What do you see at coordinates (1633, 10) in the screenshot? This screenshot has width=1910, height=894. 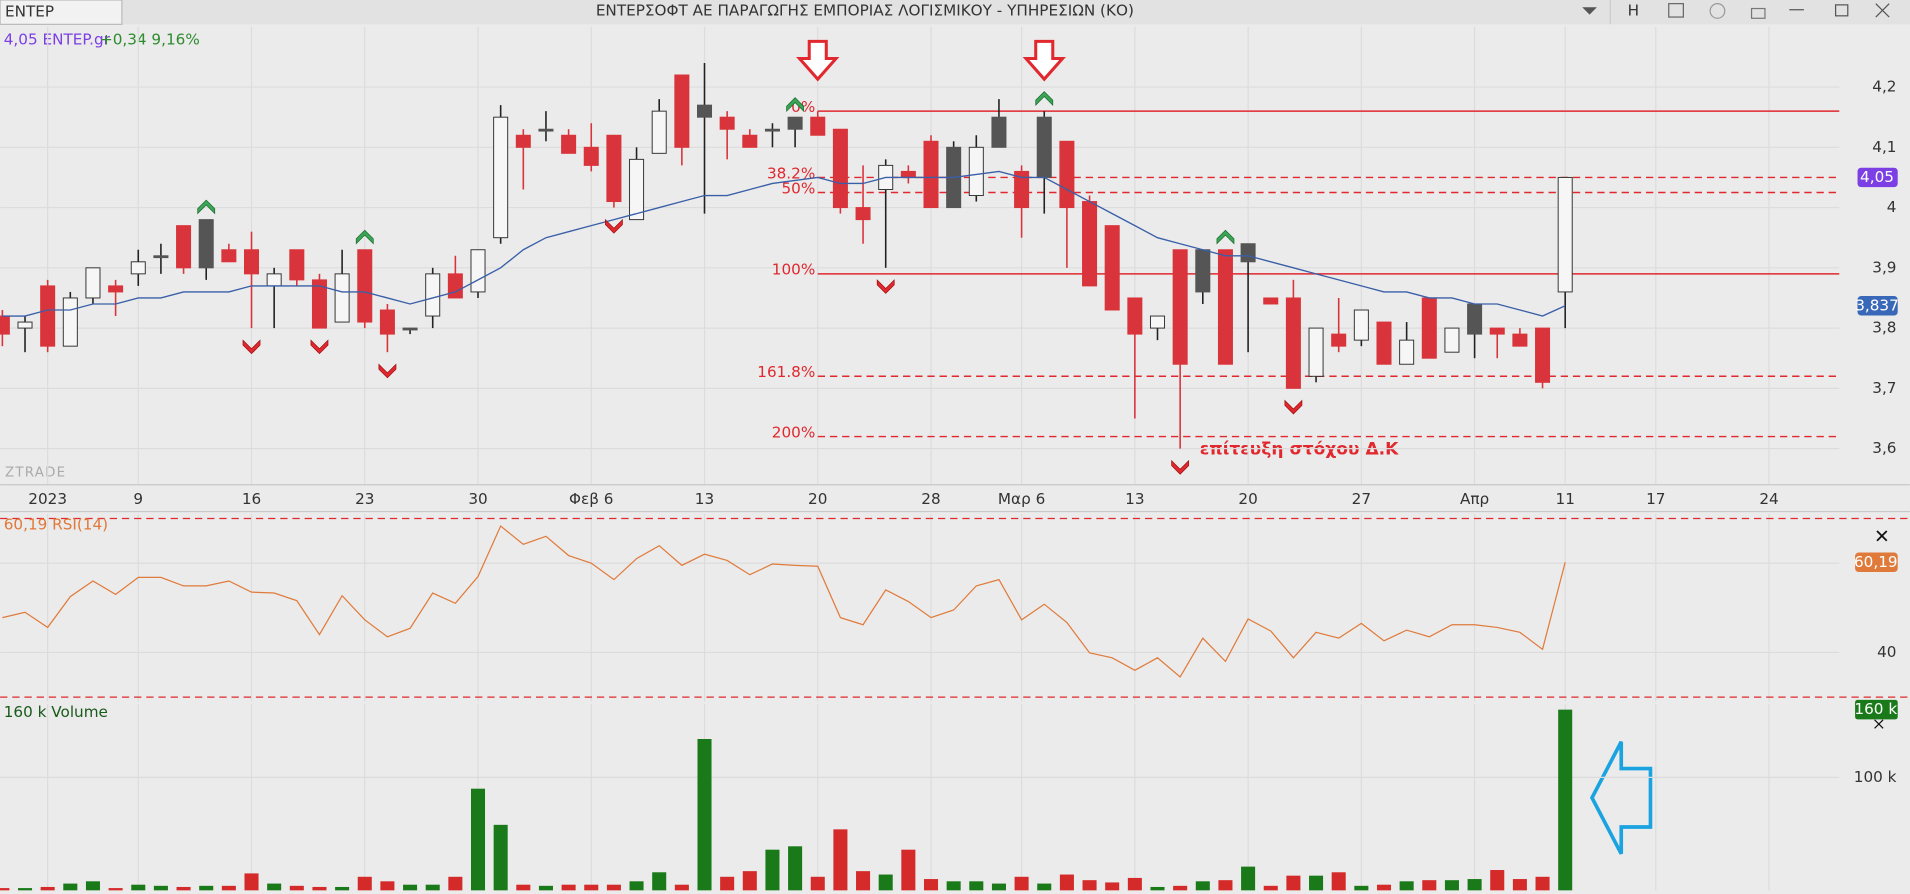 I see `header-button: Η` at bounding box center [1633, 10].